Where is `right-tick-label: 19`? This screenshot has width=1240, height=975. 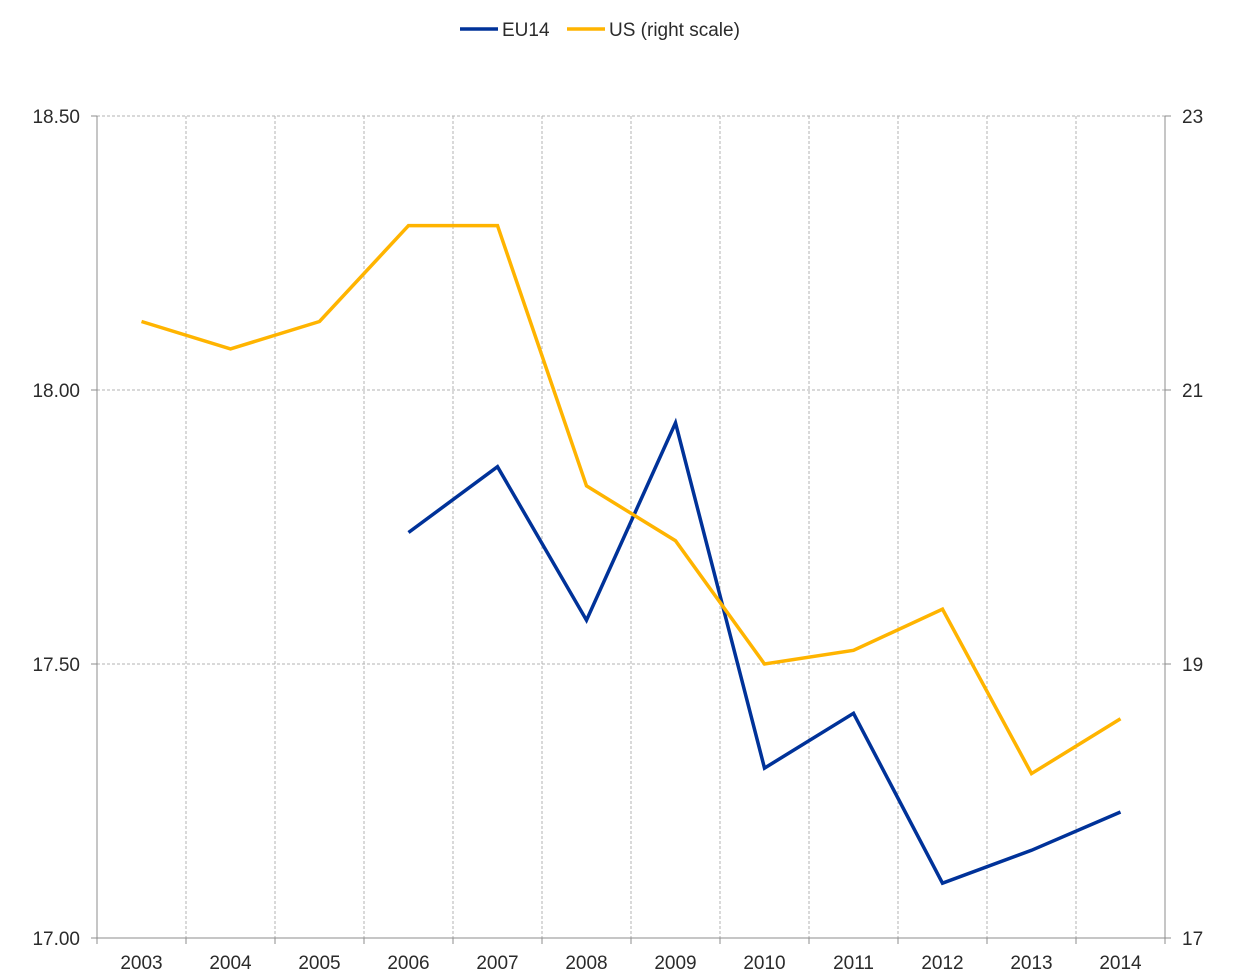 right-tick-label: 19 is located at coordinates (1192, 665).